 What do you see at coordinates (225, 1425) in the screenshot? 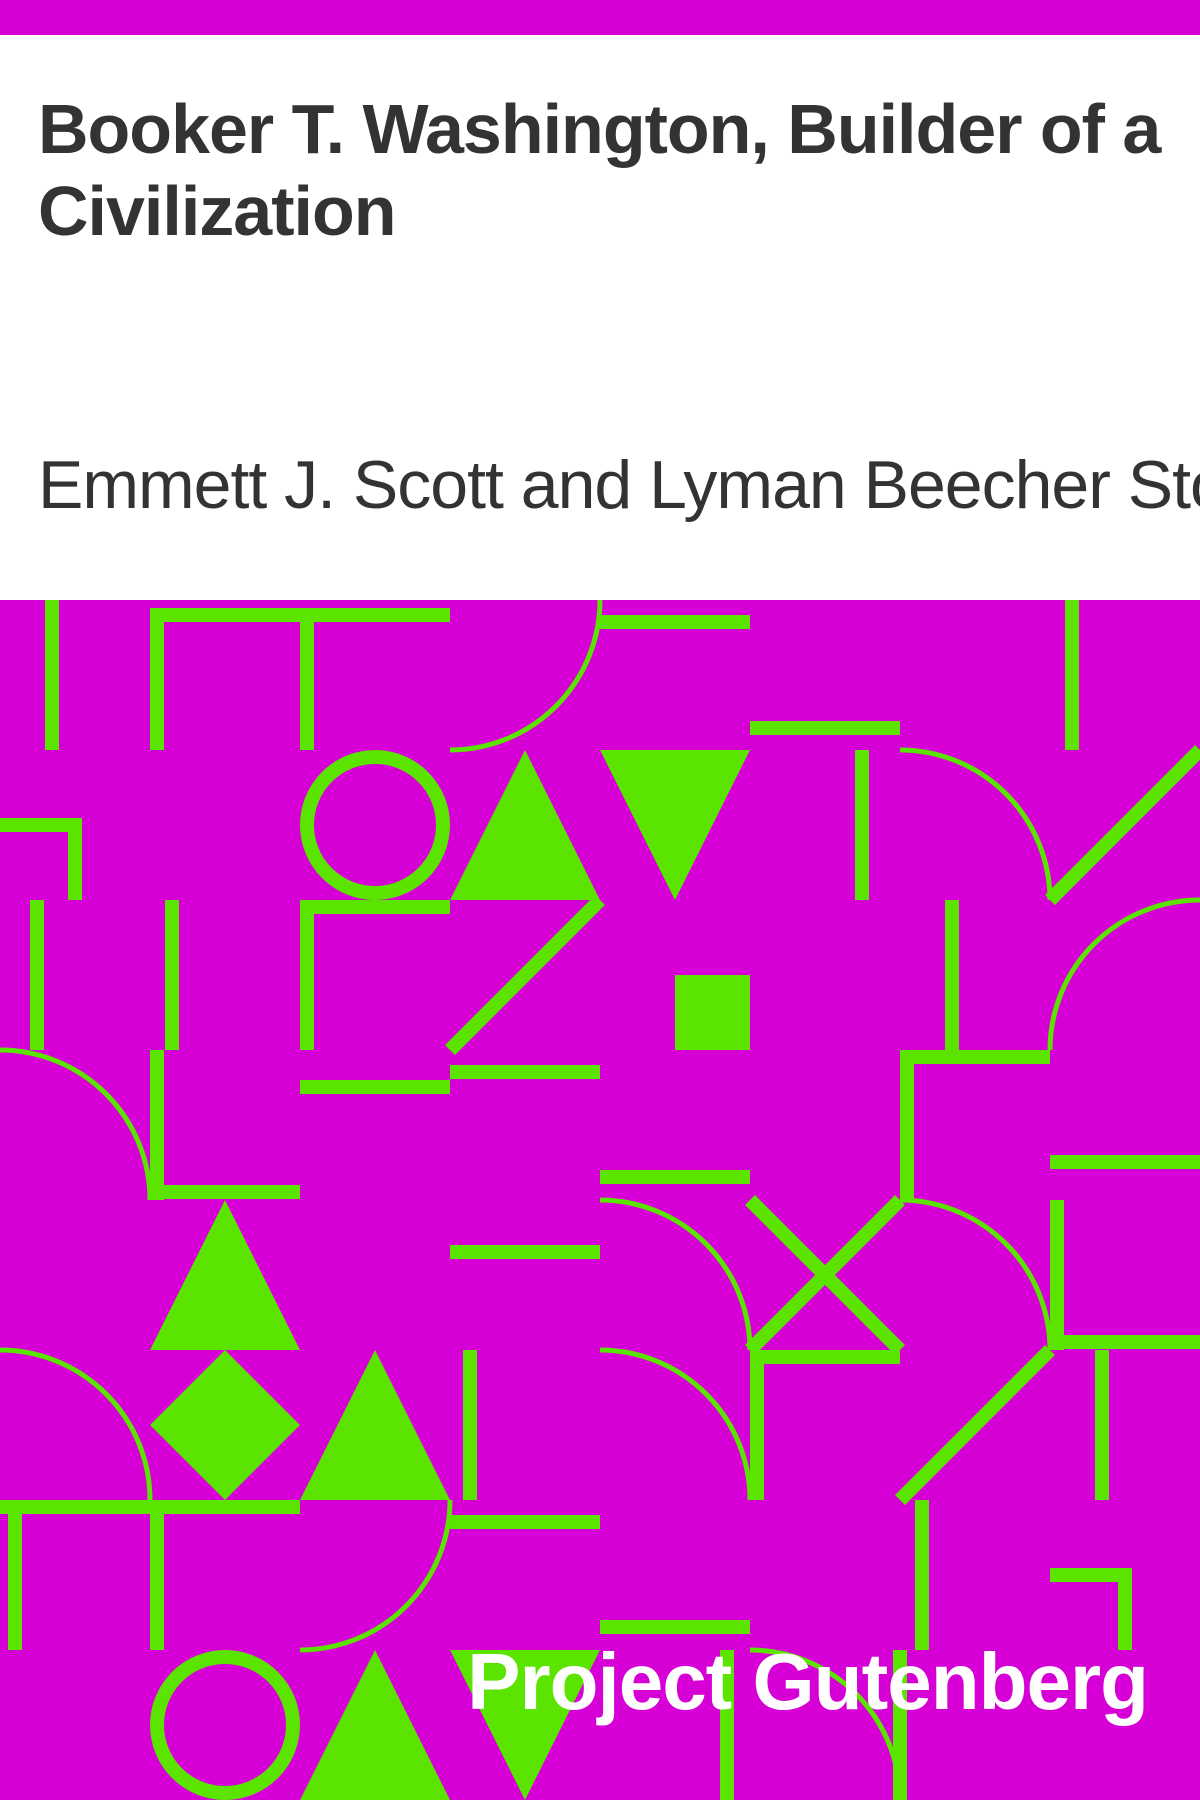
I see `pattern-diamond` at bounding box center [225, 1425].